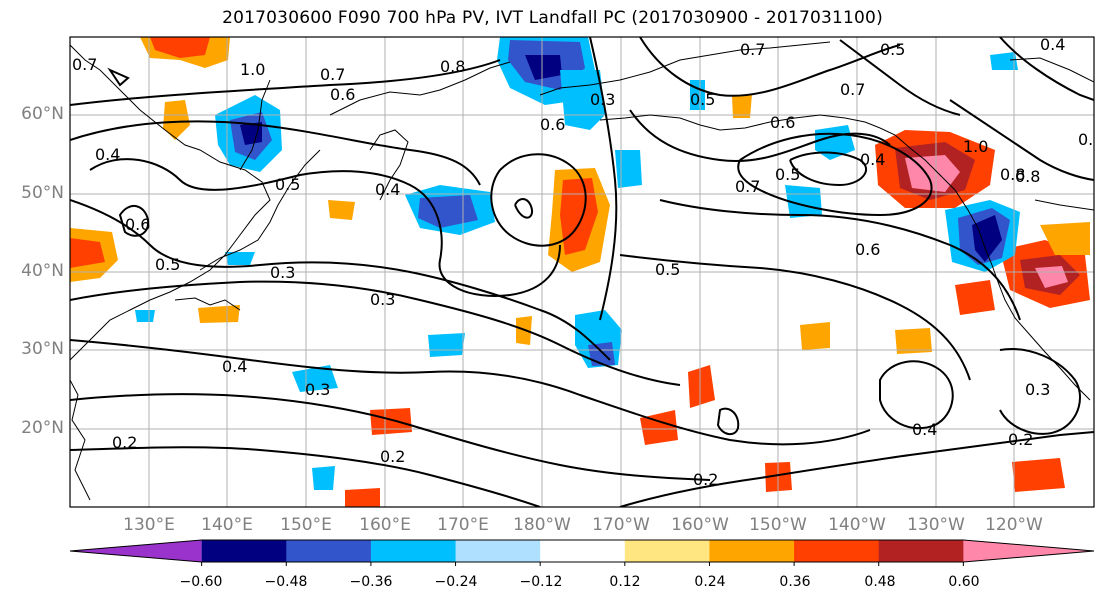 The image size is (1105, 601). I want to click on lon-label: 130°E, so click(149, 525).